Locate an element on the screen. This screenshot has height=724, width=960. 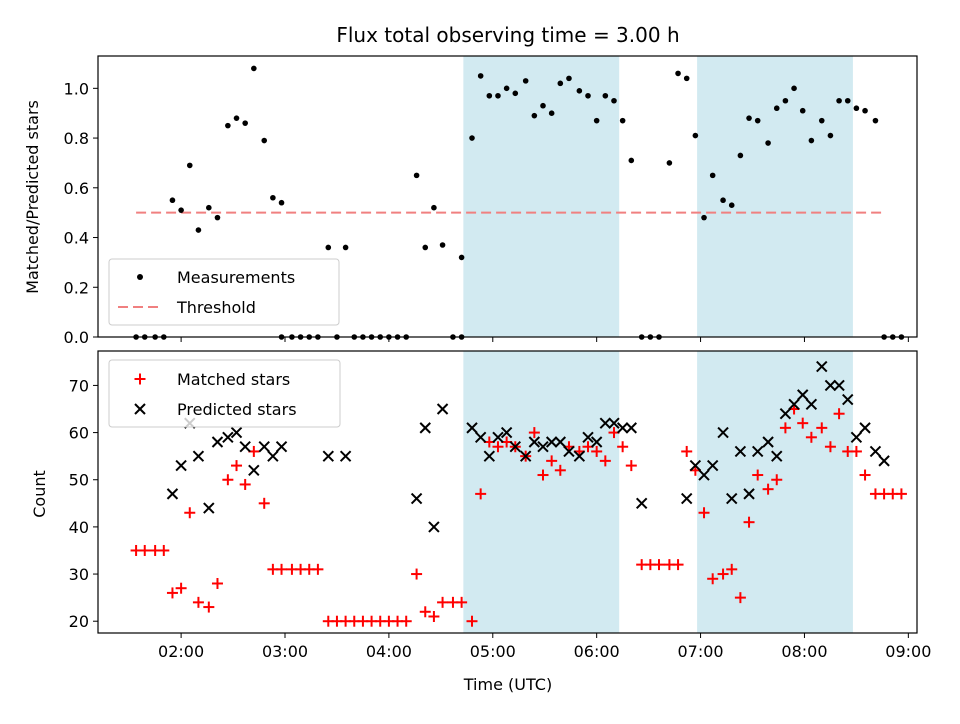
predicted-point-32-b is located at coordinates (579, 456).